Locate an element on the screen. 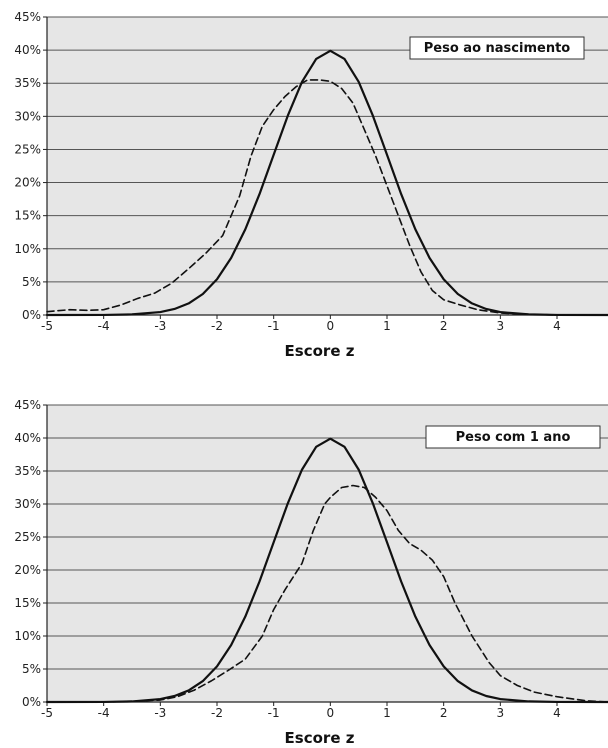  legend-label: Peso ao nascimento is located at coordinates (497, 48).